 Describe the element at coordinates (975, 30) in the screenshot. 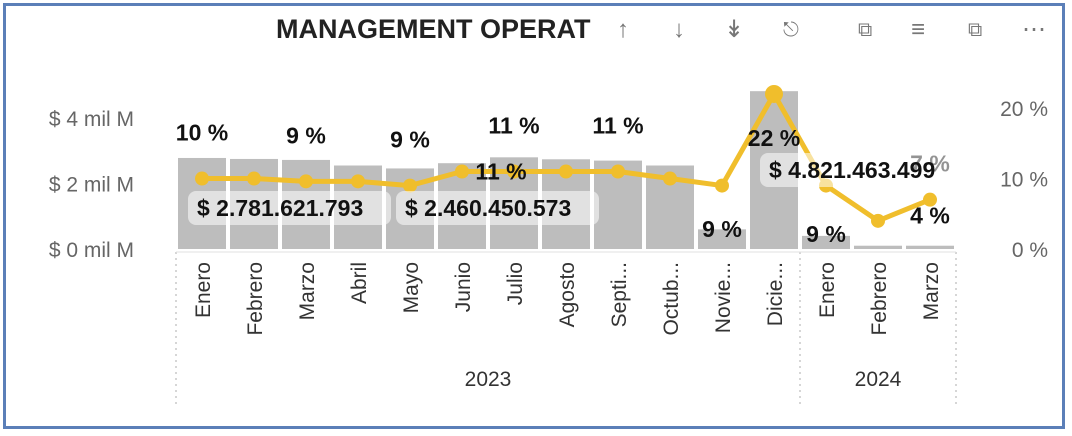

I see `focus-mode-icon: ⧉` at that location.